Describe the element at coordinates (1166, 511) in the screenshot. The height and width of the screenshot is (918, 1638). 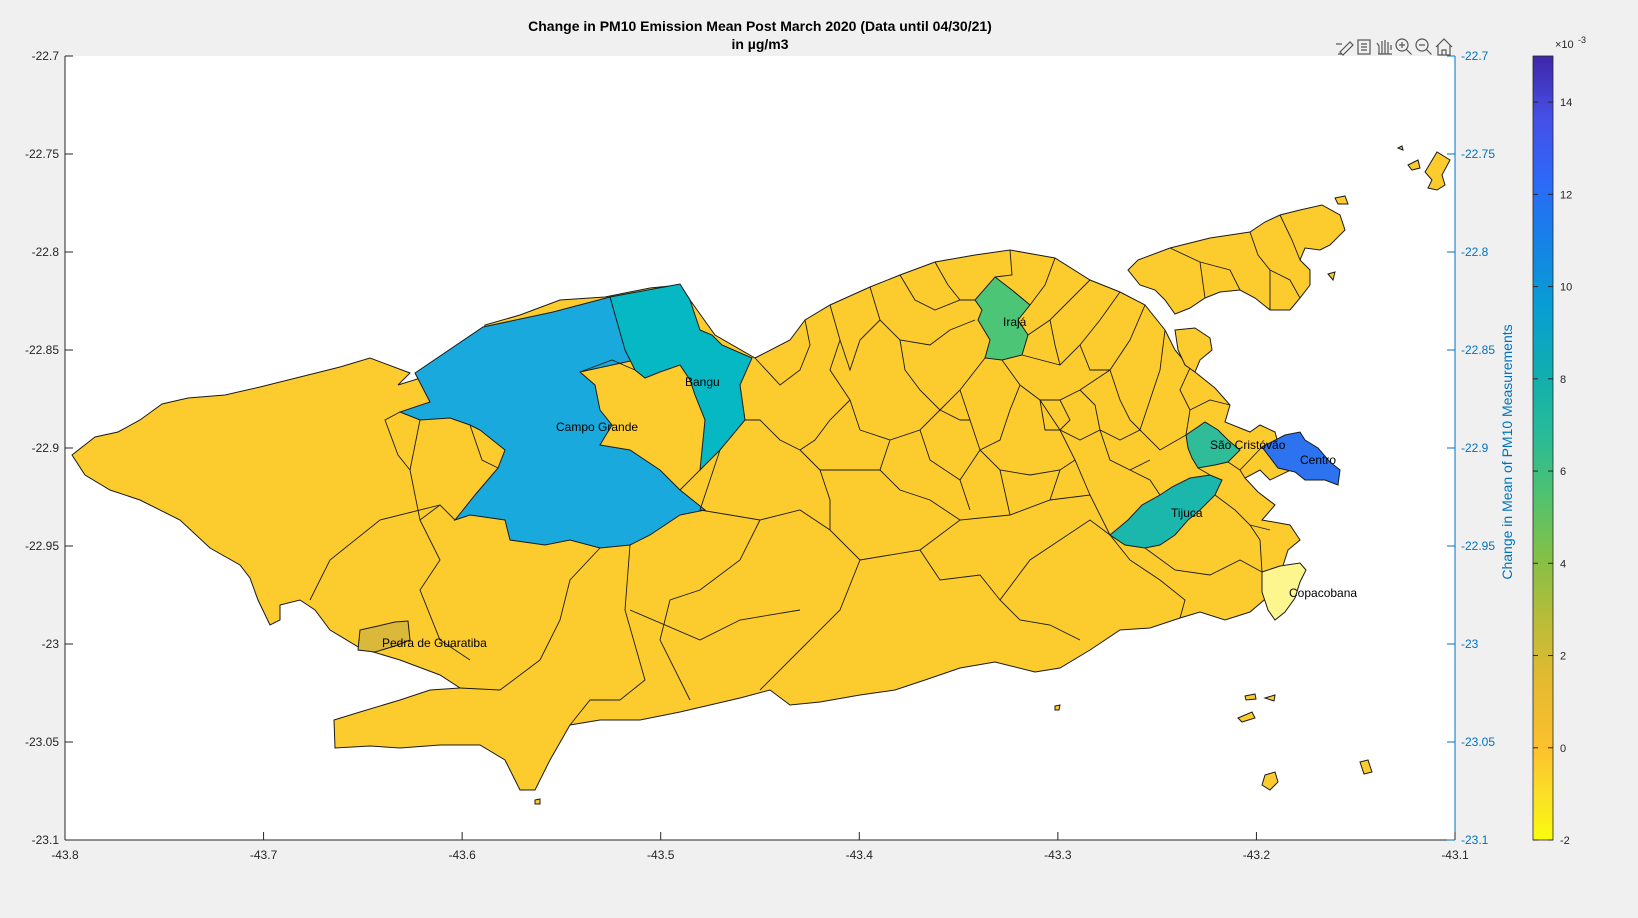
I see `region-tijuca` at that location.